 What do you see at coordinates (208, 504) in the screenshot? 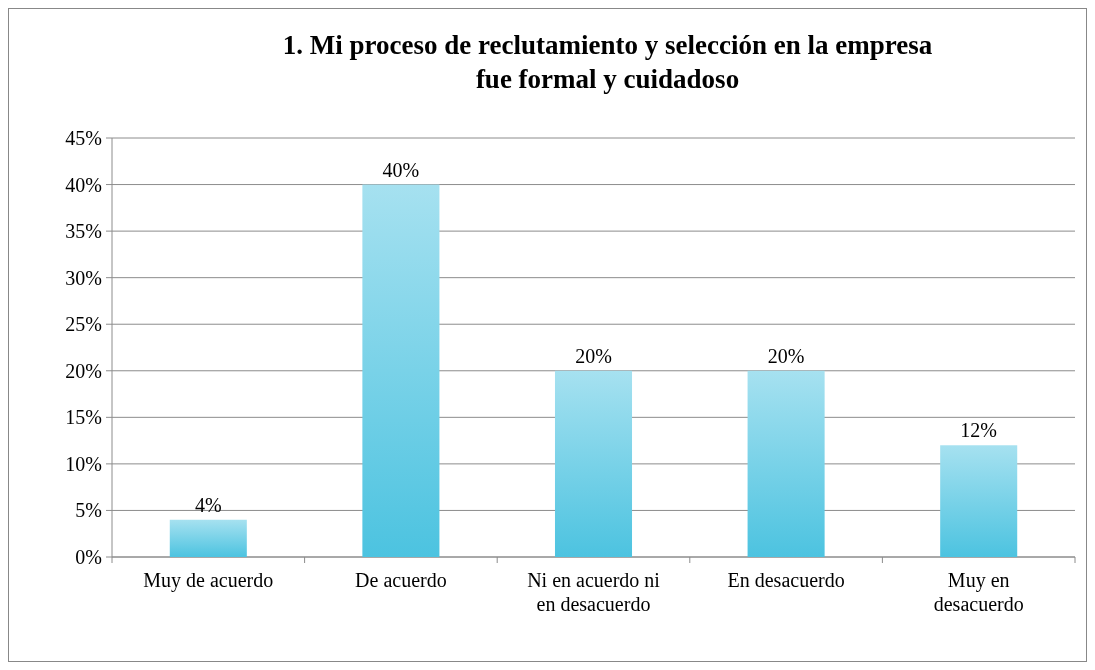
I see `data-label: 4%` at bounding box center [208, 504].